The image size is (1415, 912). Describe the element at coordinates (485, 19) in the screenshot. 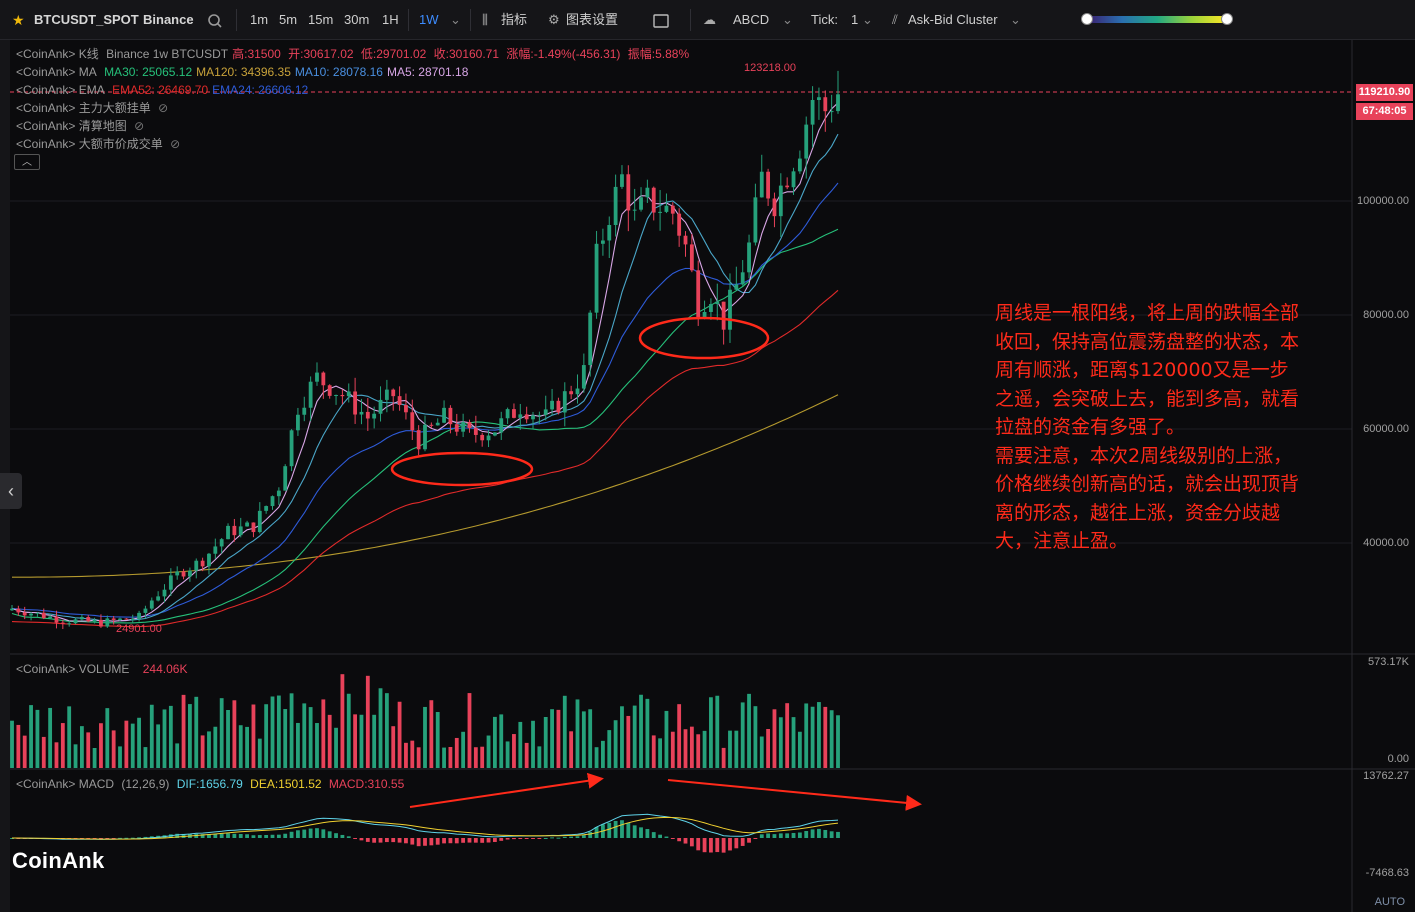

I see `indicator-icon: ⫼` at that location.